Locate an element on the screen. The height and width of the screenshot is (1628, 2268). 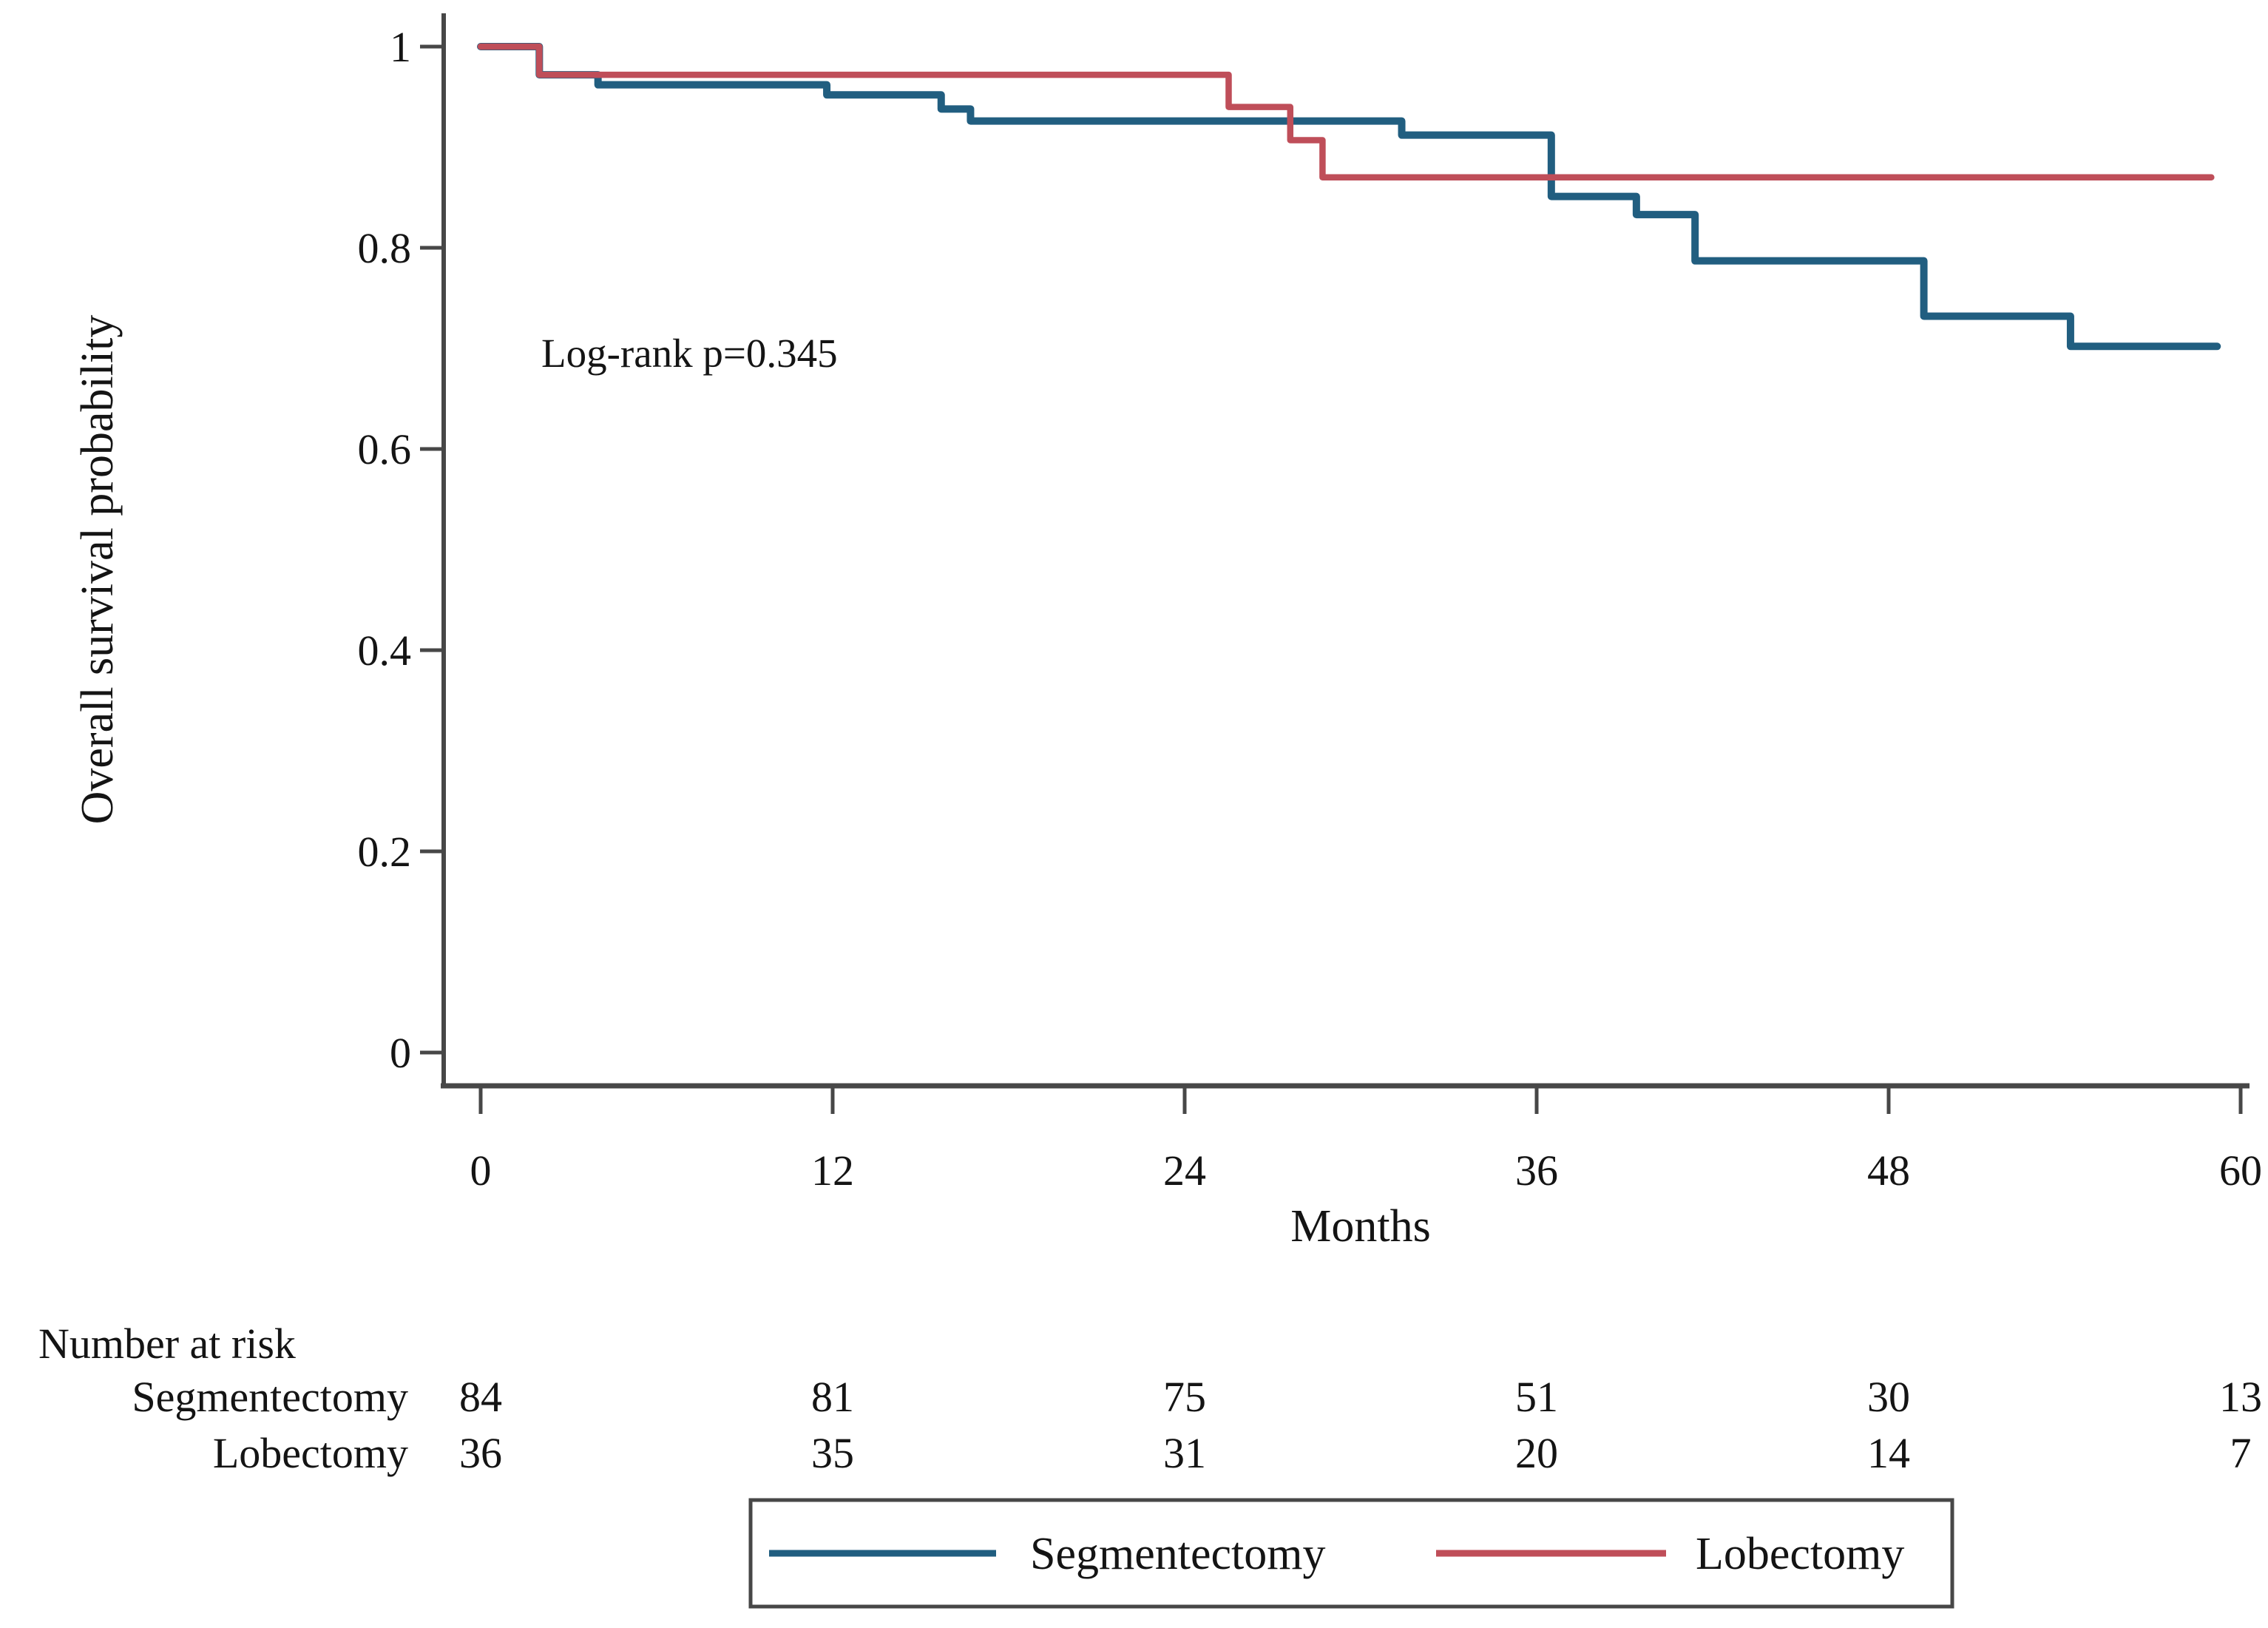
risk-value: 14 is located at coordinates (1889, 1453).